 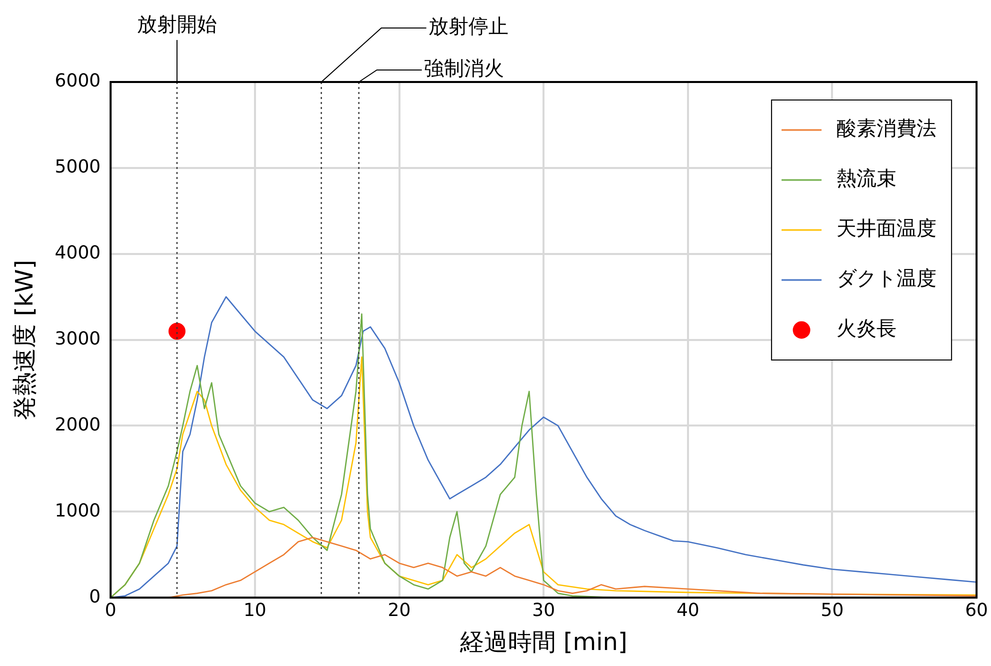 I want to click on y-tick-label: 5000, so click(x=77, y=167).